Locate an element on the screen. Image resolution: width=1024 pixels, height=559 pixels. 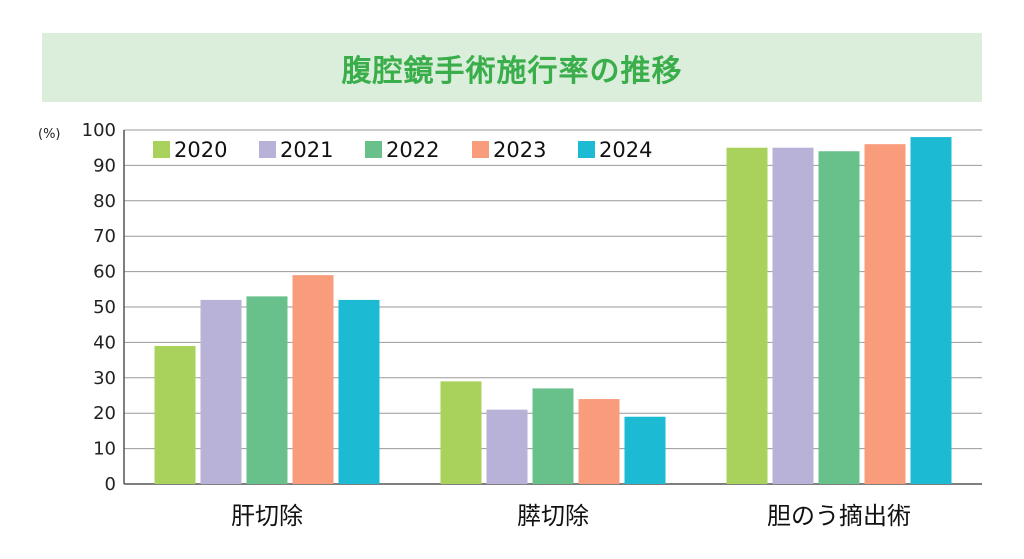
legend-swatch-2020 is located at coordinates (161, 149).